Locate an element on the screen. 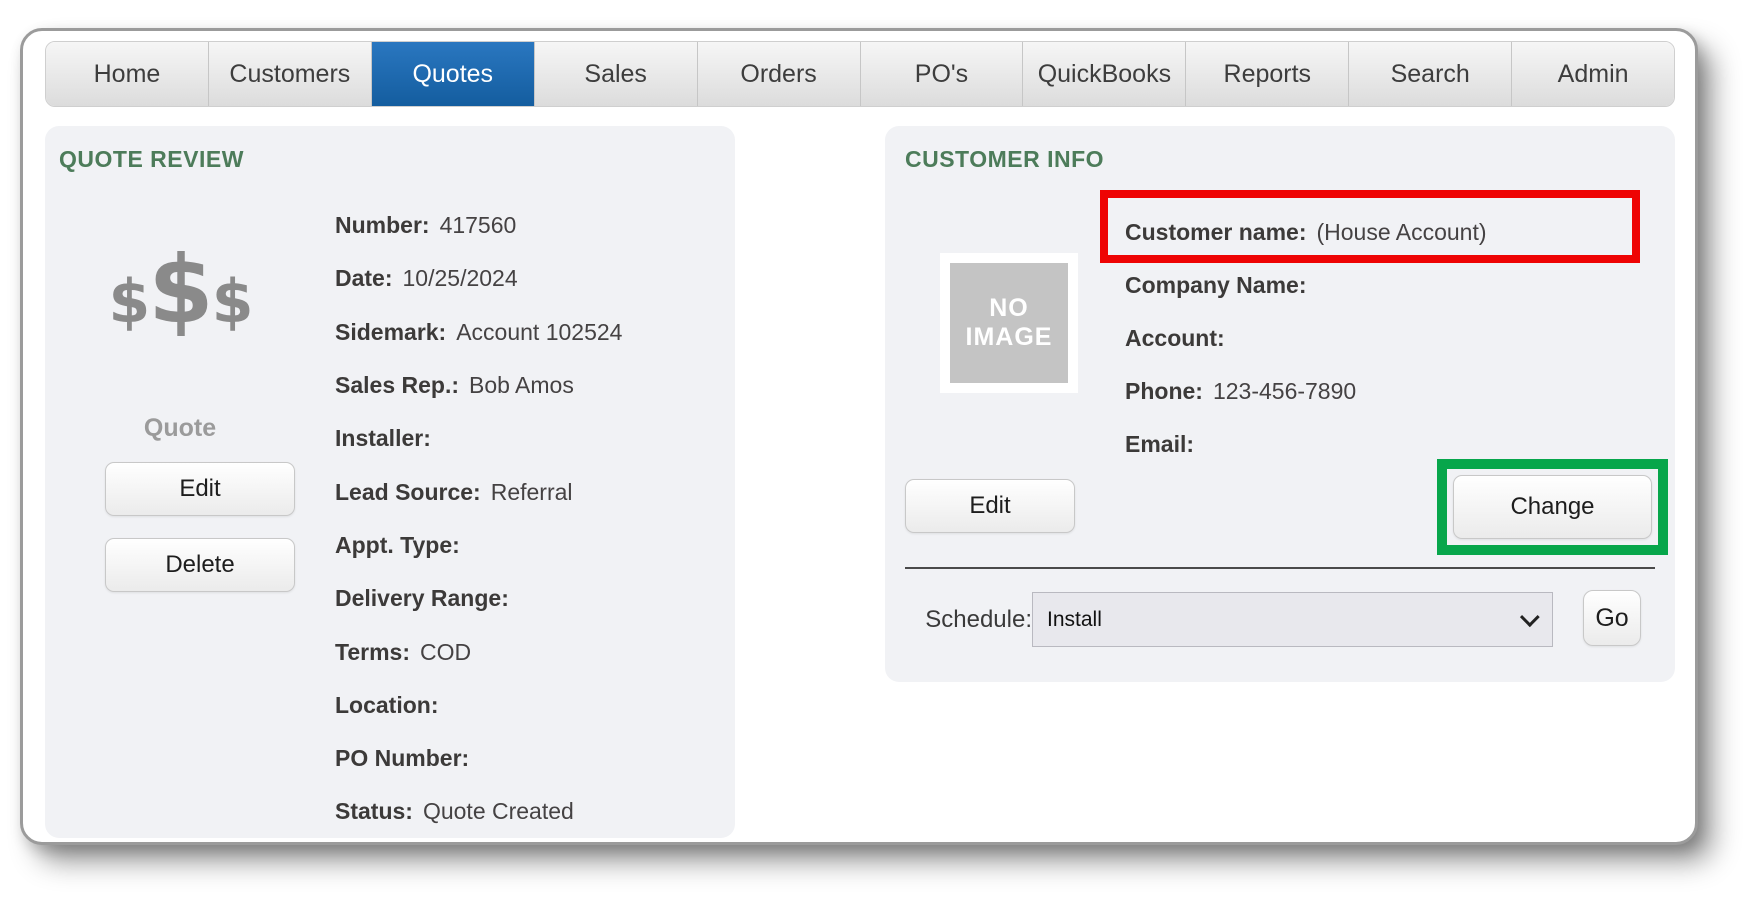  field-row-sidemark: Sidemark: Account 102524 is located at coordinates (530, 332).